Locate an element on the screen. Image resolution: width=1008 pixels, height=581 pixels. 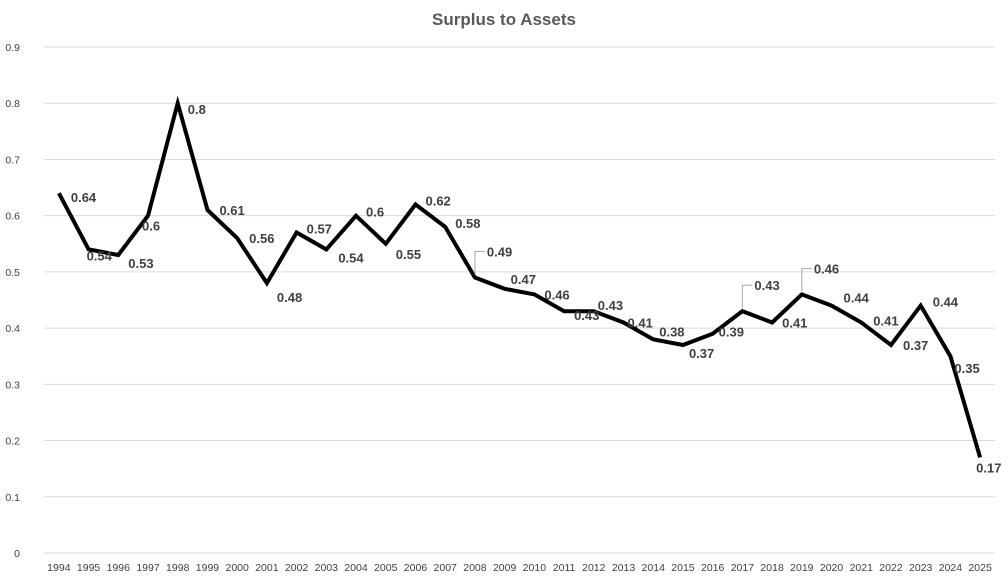
x-tick-label: 2013 is located at coordinates (624, 568).